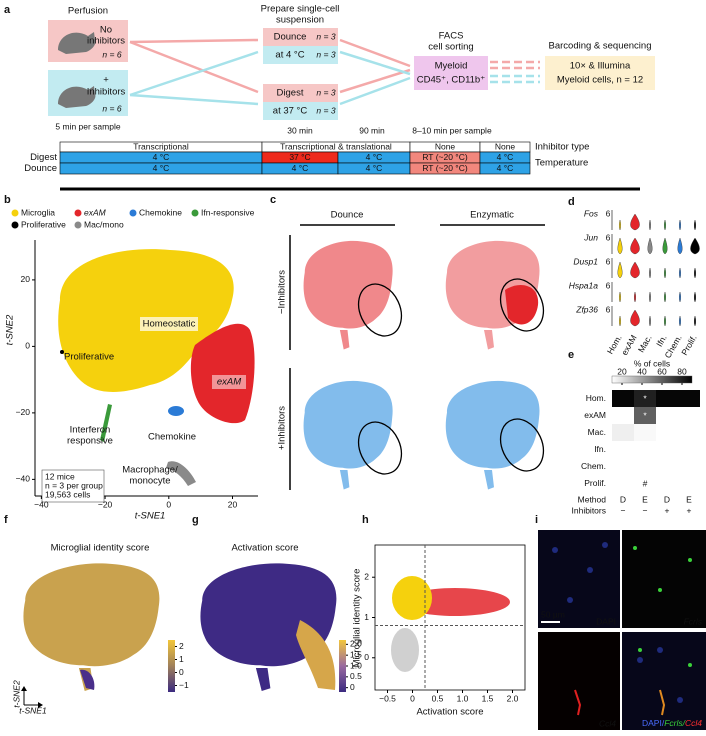 The height and width of the screenshot is (736, 706). Describe the element at coordinates (289, 55) in the screenshot. I see `label: at 4 °C` at that location.